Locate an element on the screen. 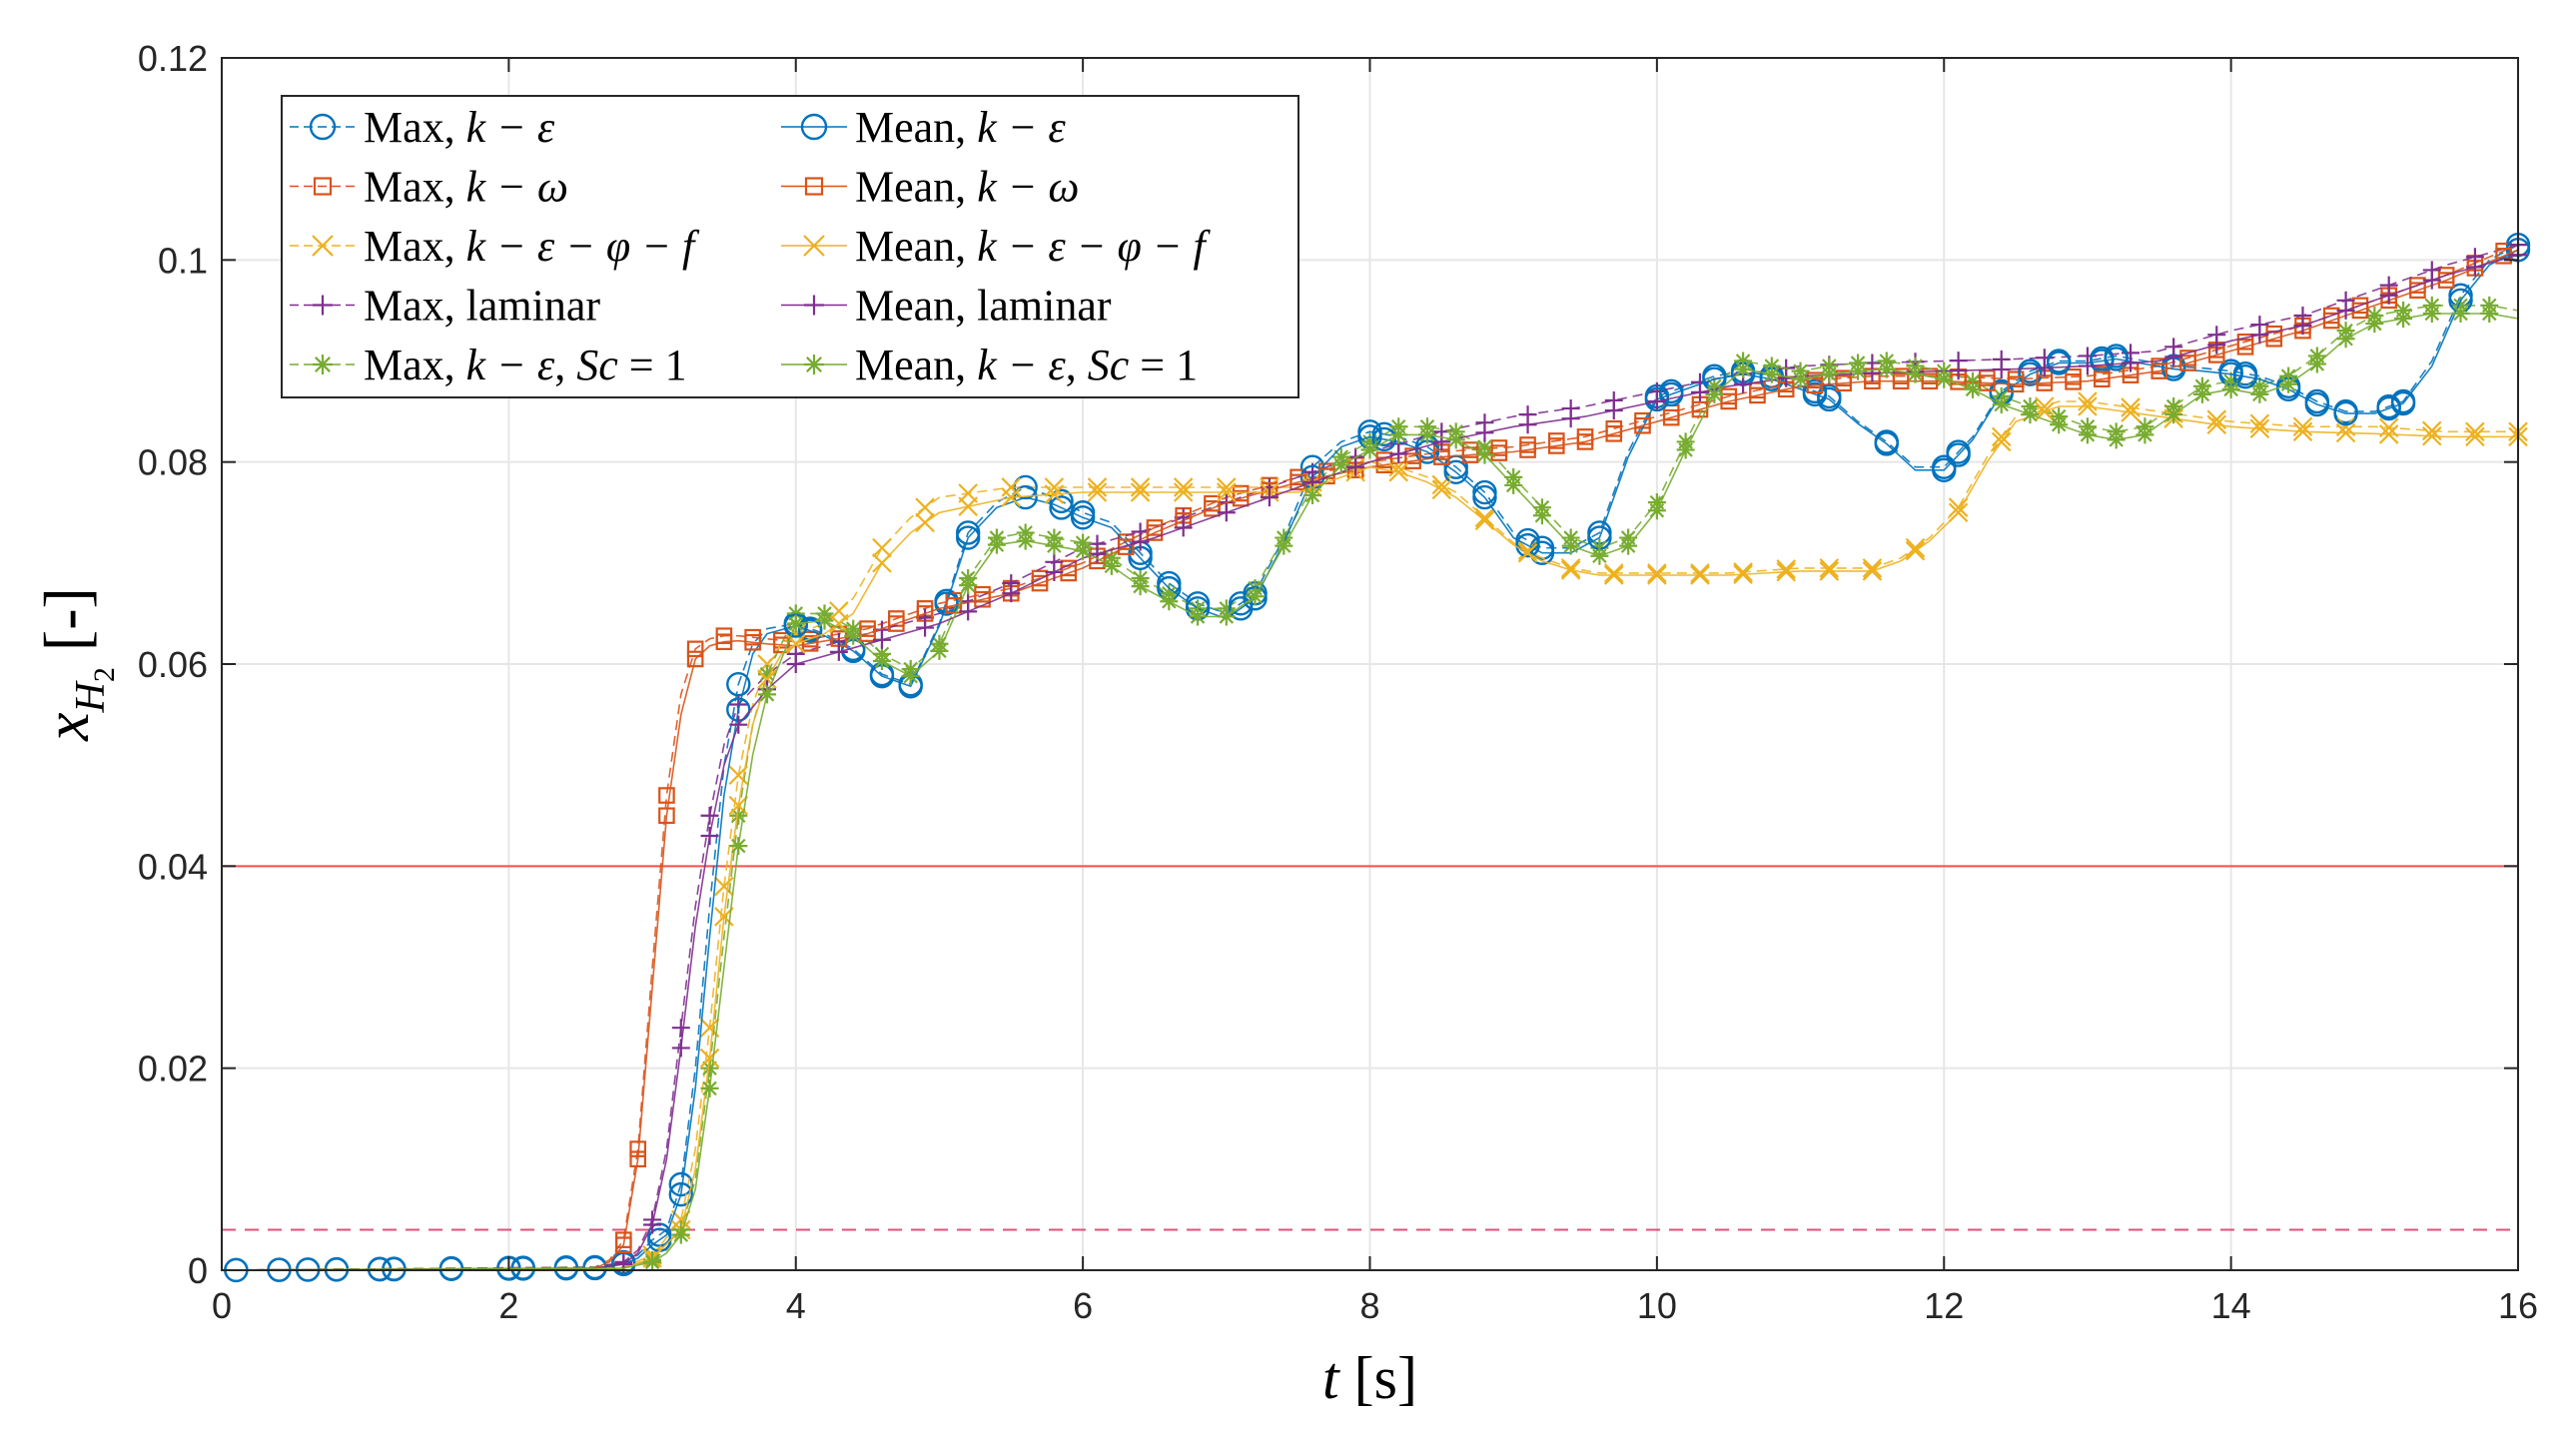  legend-label-max-k-omega: Max, k − ω is located at coordinates (466, 187).